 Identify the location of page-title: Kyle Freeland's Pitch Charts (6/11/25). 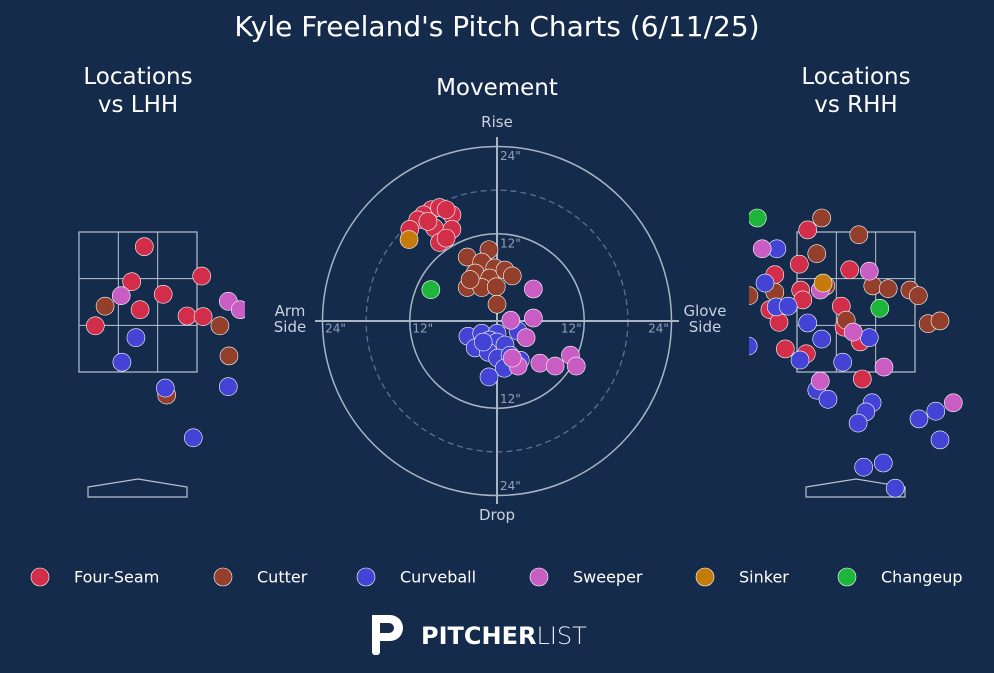
(497, 26).